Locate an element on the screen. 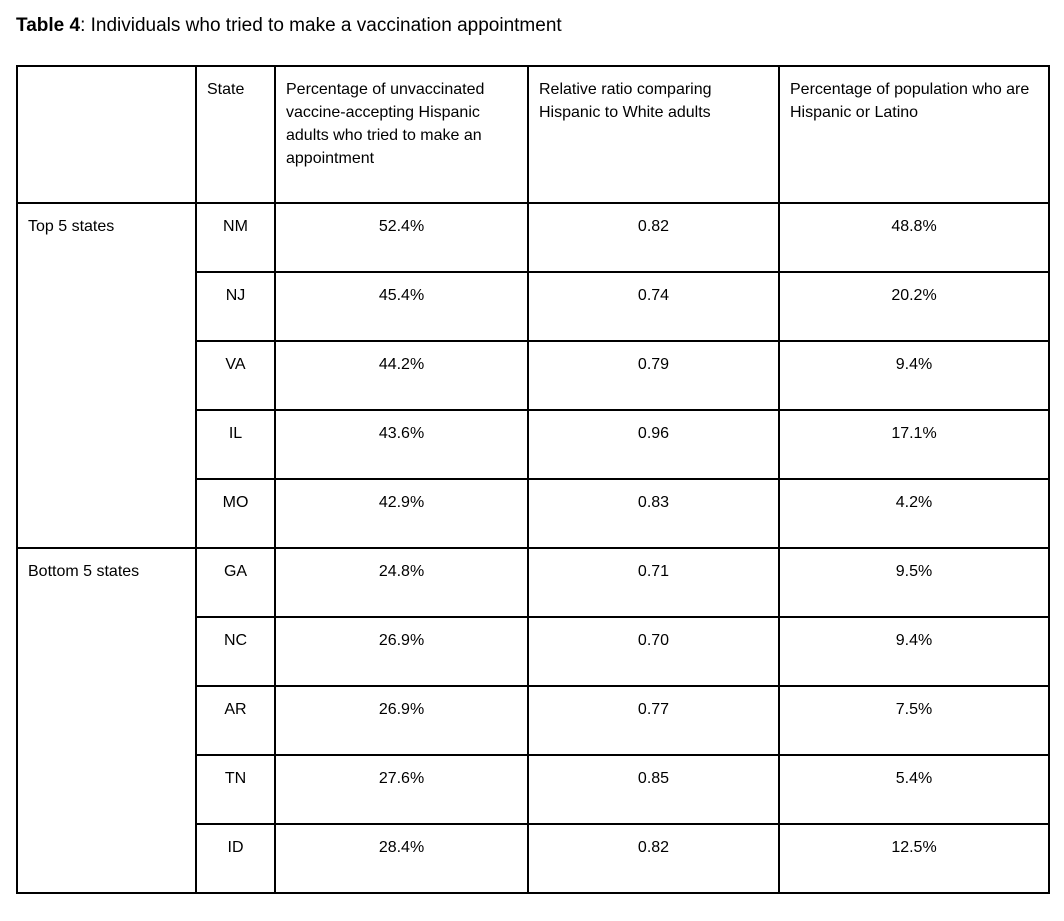 The height and width of the screenshot is (921, 1064). pct-hispanic-cell: 9.5% is located at coordinates (914, 582).